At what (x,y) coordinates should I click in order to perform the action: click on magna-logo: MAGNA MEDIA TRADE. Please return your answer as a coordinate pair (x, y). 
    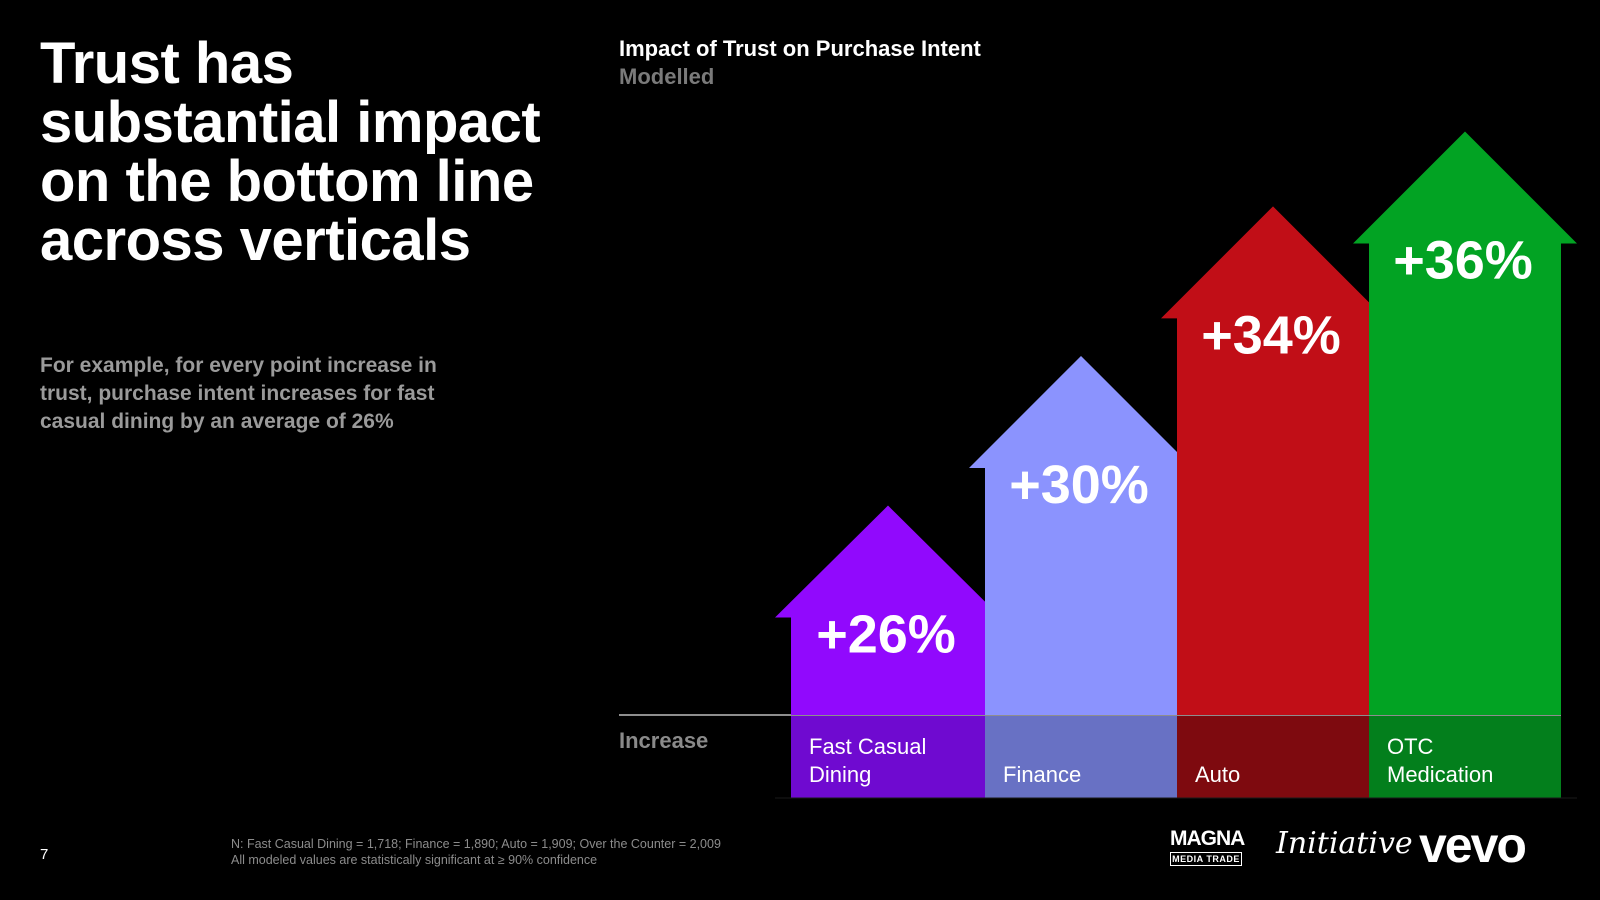
    Looking at the image, I should click on (1207, 847).